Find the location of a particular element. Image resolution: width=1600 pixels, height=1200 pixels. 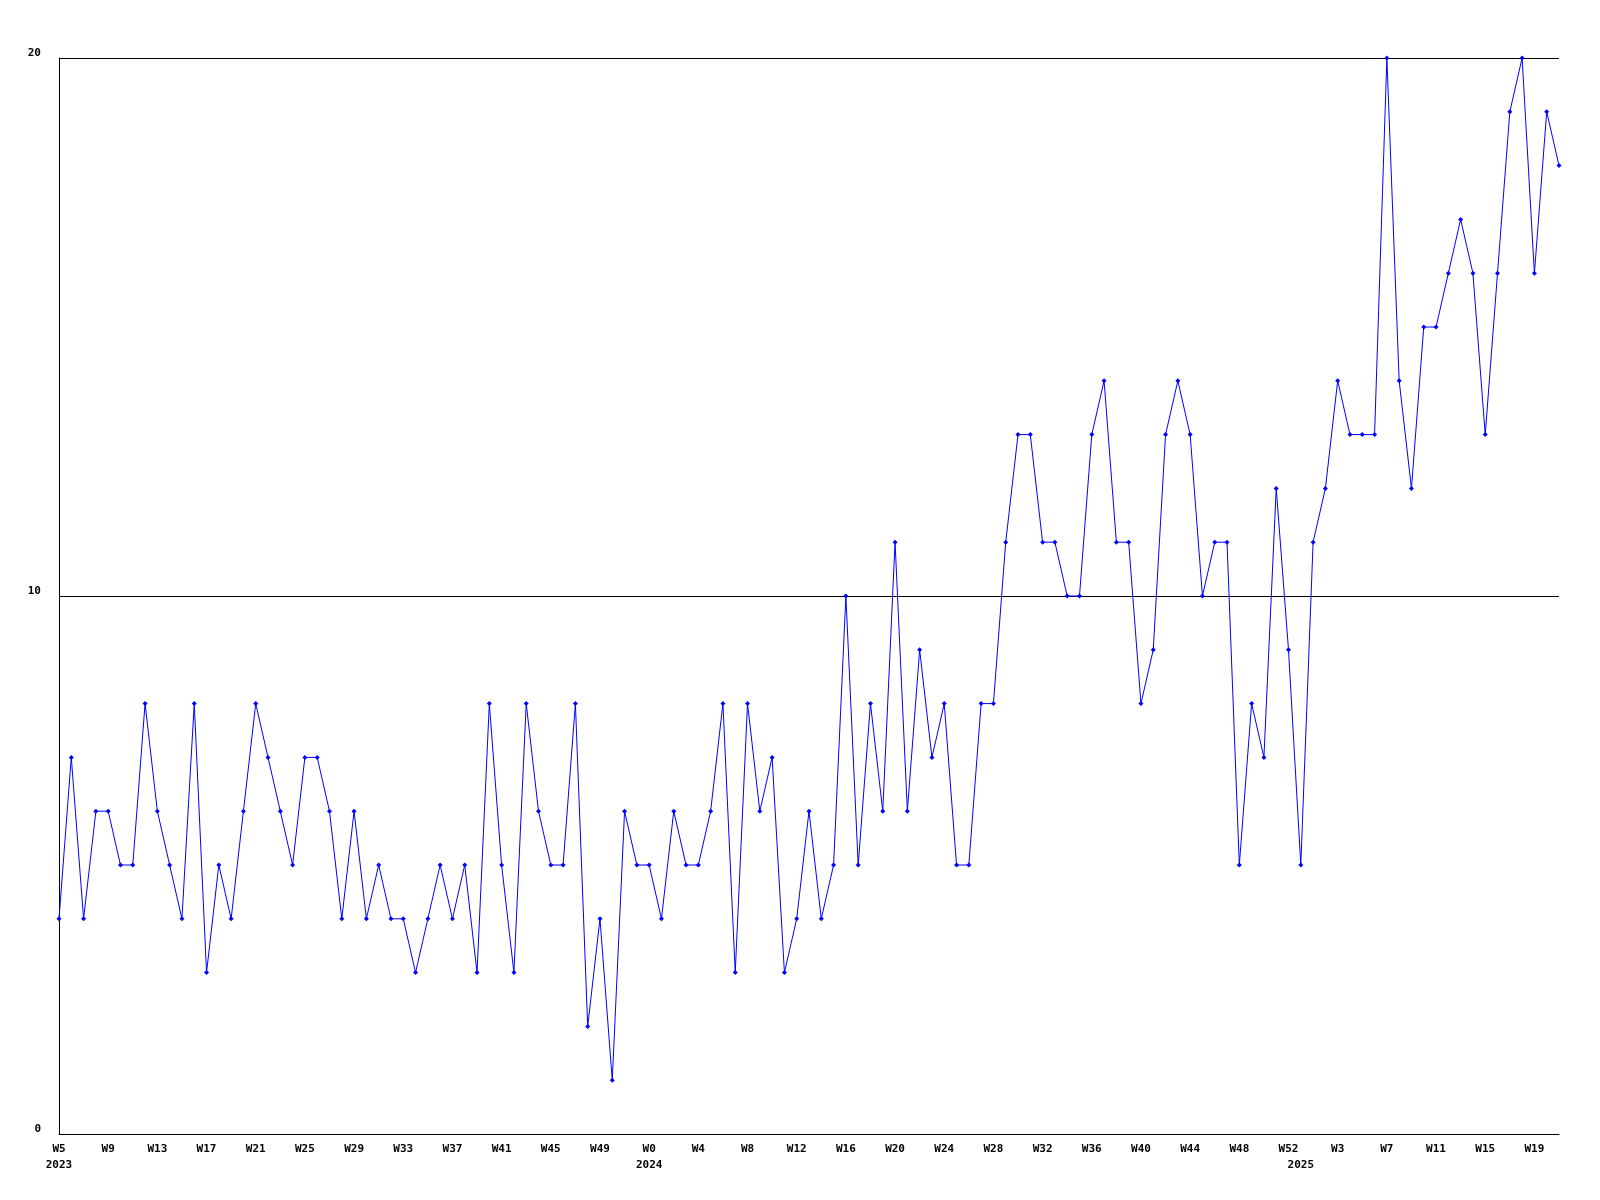

x-tick-label: W44 is located at coordinates (1190, 1148).